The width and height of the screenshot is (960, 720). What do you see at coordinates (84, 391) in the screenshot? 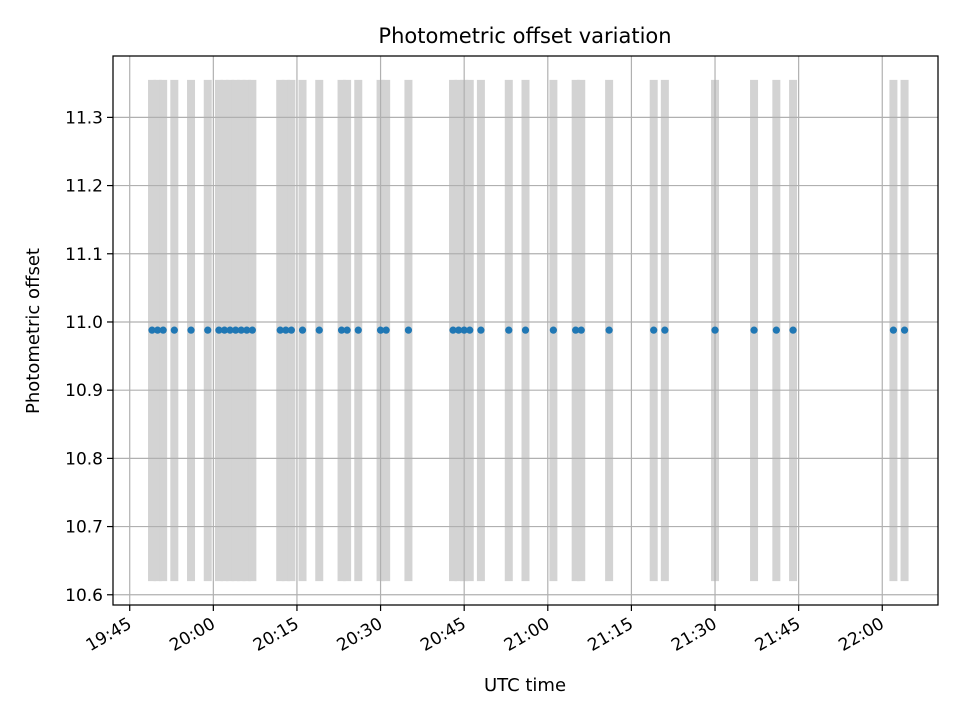
I see `y-tick-label: 10.9` at bounding box center [84, 391].